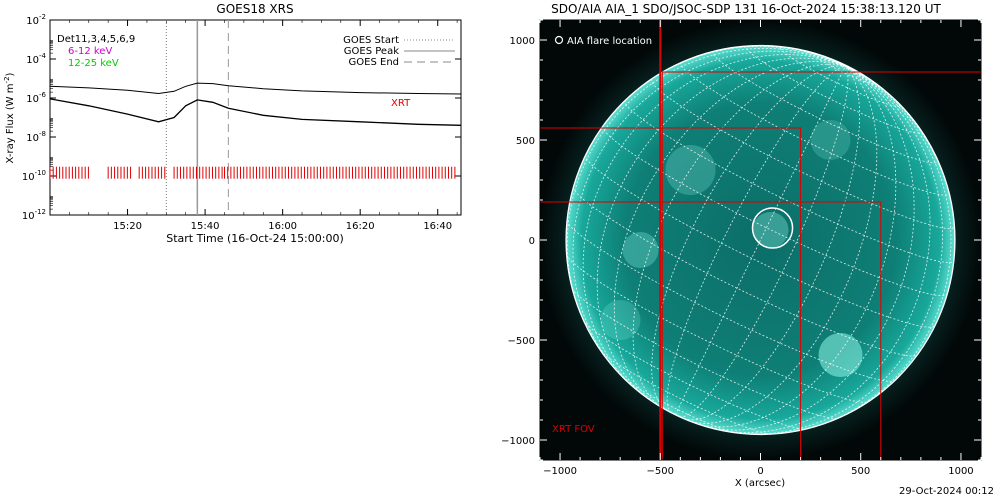 This screenshot has width=1000, height=500. I want to click on band-low-label: 6-12 keV, so click(90, 51).